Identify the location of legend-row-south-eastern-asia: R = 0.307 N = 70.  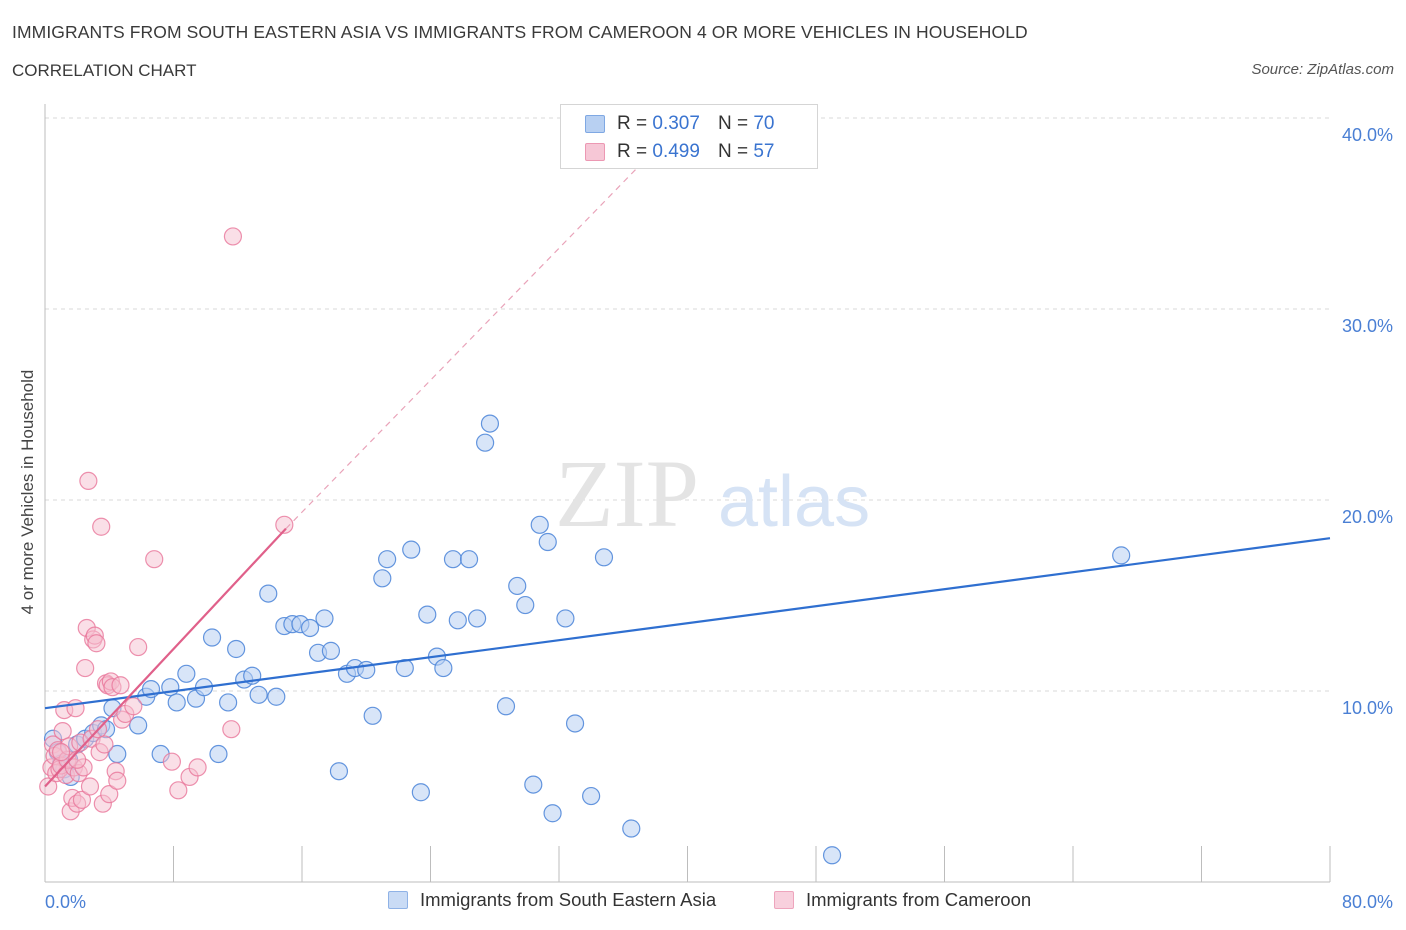
(679, 124).